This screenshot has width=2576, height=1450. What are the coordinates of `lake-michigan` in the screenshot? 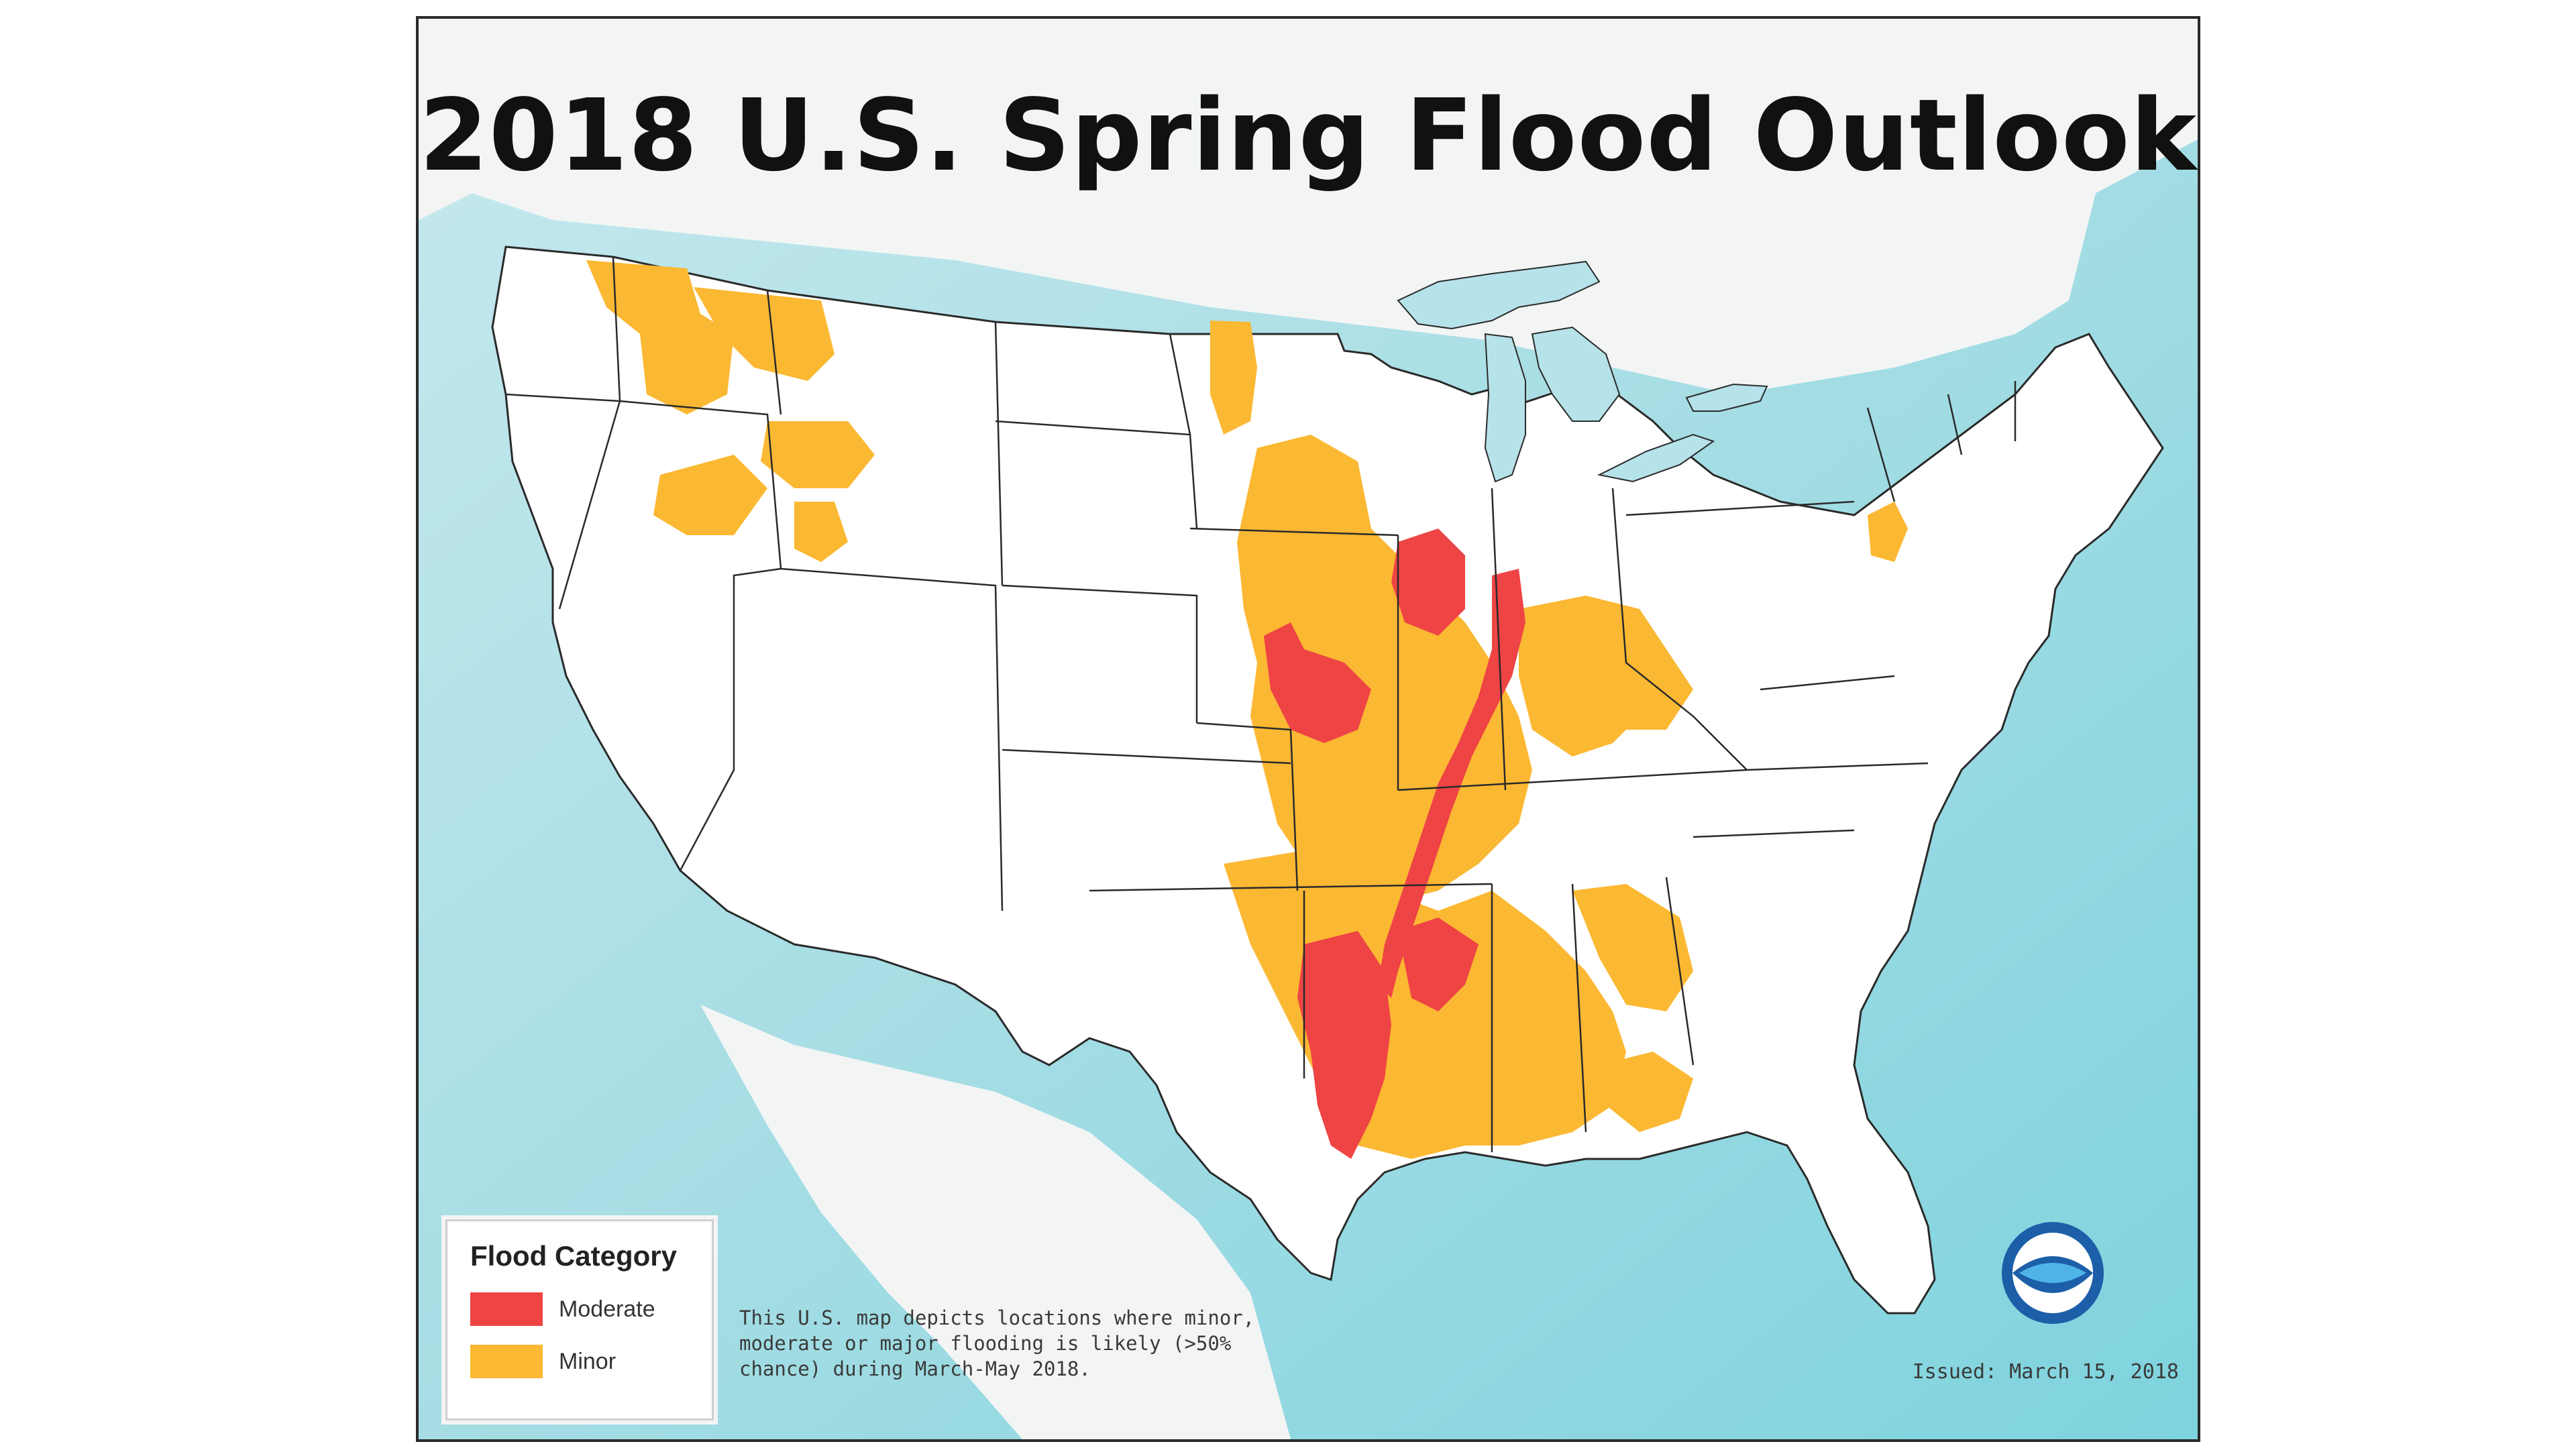 It's located at (1505, 408).